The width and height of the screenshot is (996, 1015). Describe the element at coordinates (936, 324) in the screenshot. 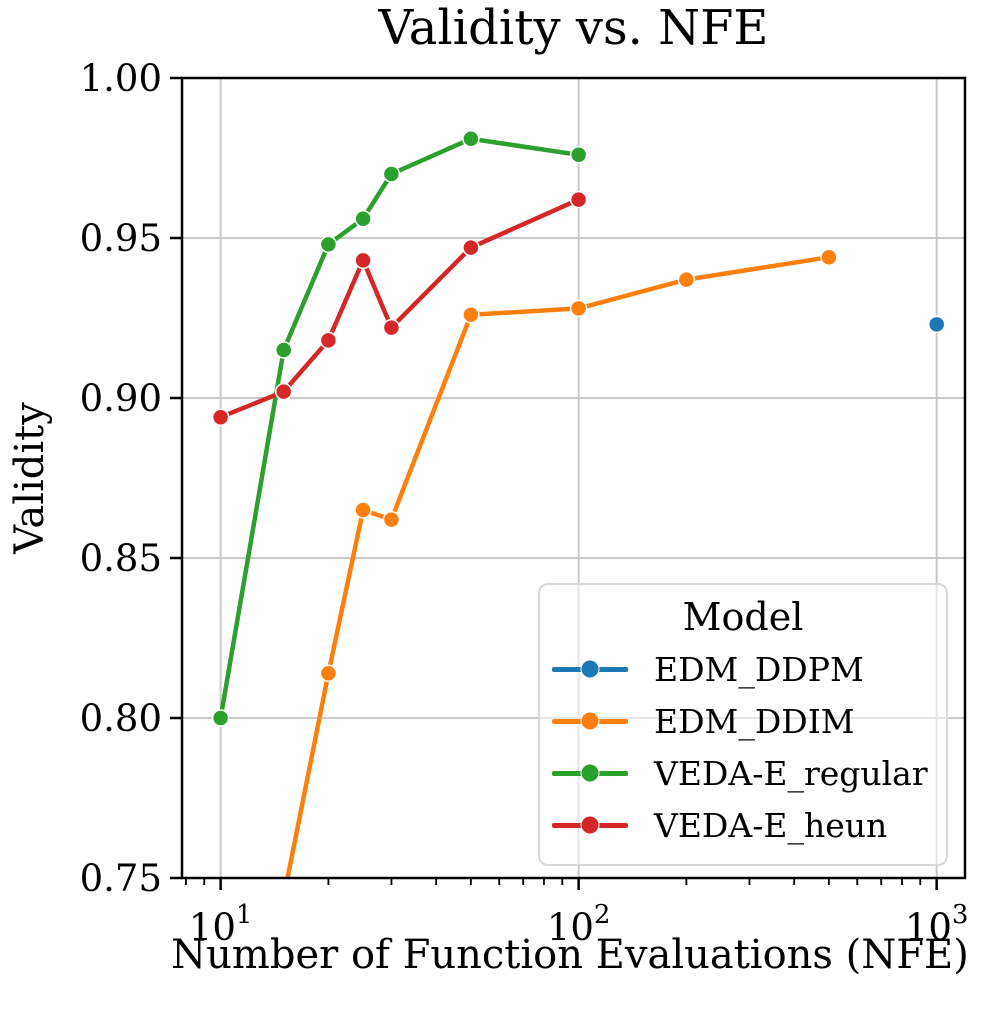

I see `series-marker-EDM_DDPM` at that location.